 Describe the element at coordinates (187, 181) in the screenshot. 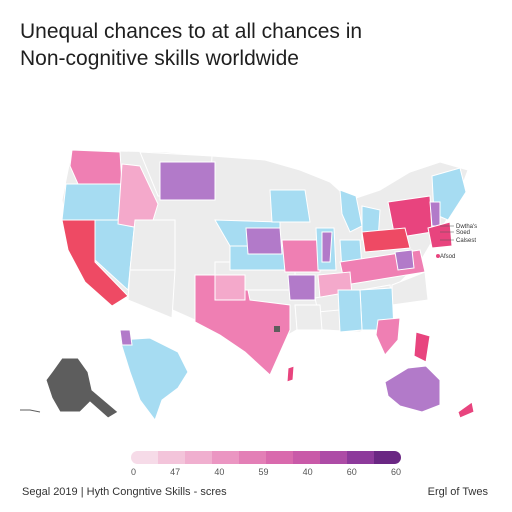

I see `region-wyoming` at that location.